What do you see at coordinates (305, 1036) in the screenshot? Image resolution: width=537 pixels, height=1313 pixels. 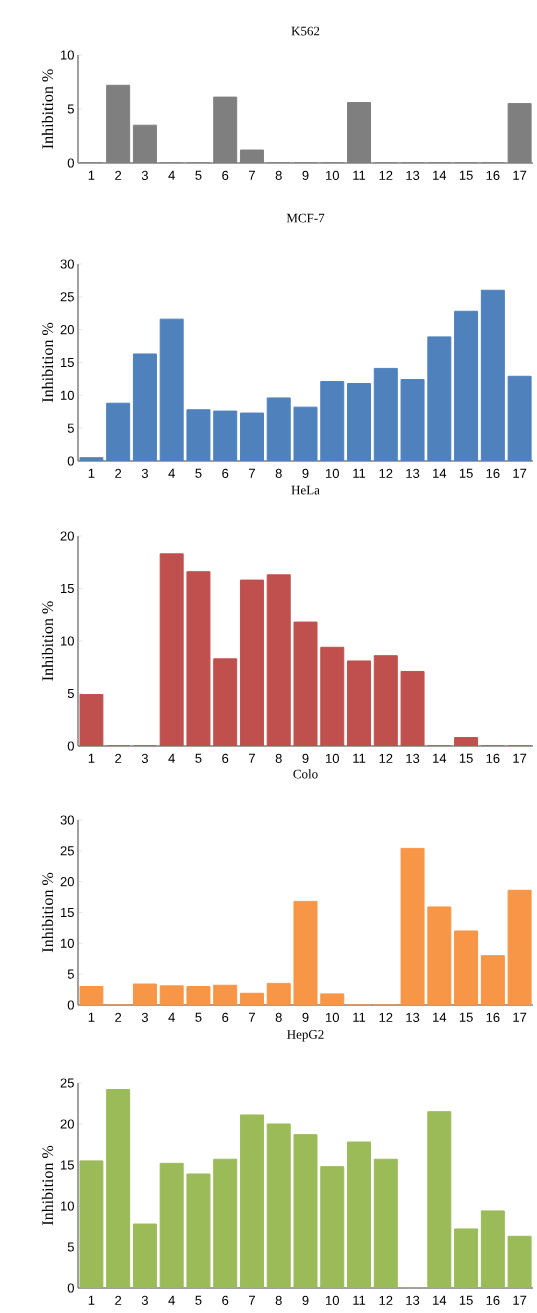 I see `chart-title: HepG2` at bounding box center [305, 1036].